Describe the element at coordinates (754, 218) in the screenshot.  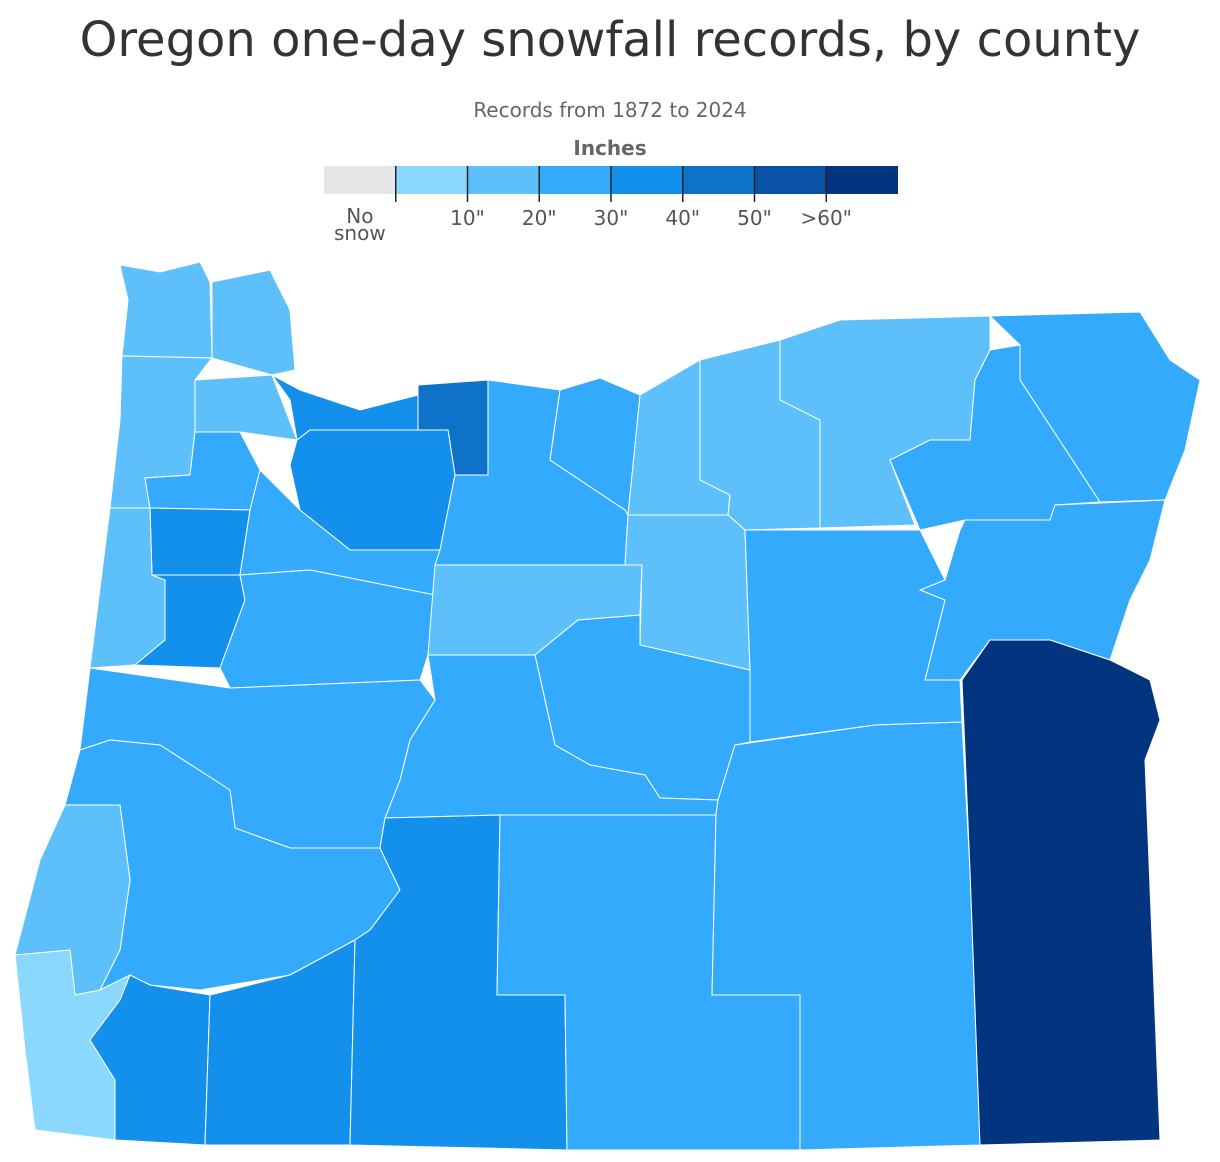
I see `legend-label: 50"` at that location.